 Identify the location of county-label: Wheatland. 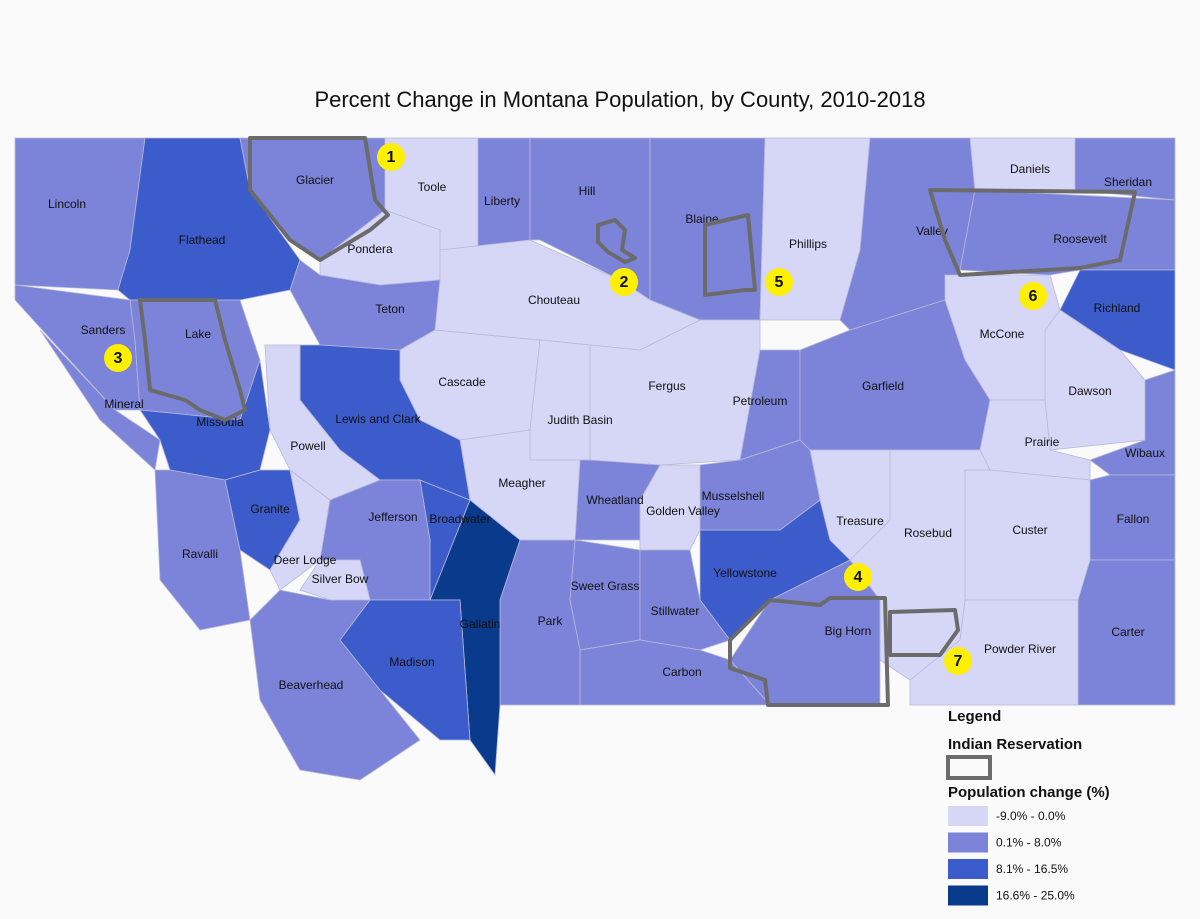
(614, 500).